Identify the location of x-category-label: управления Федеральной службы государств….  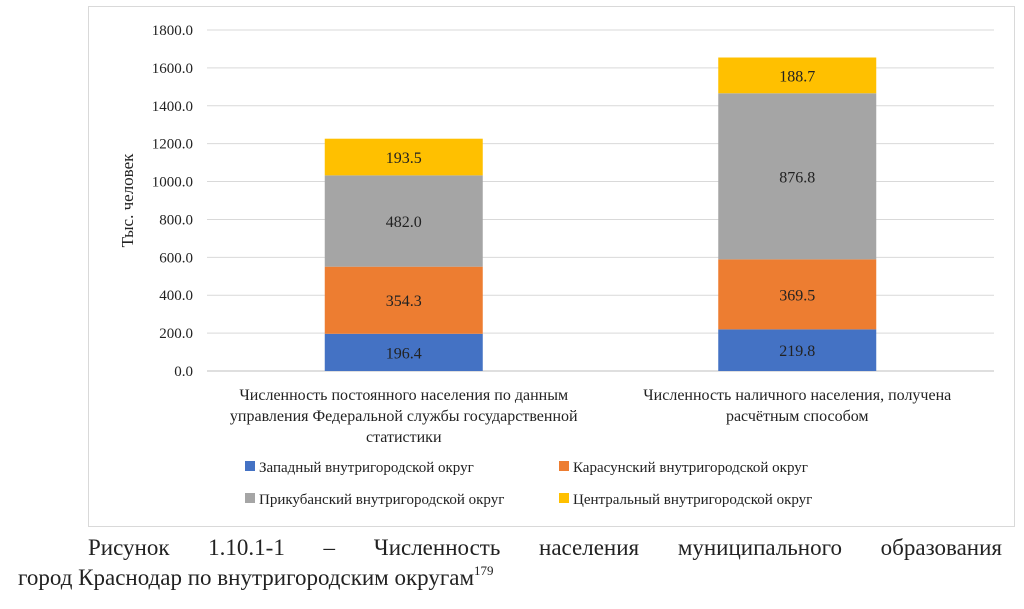
(404, 416).